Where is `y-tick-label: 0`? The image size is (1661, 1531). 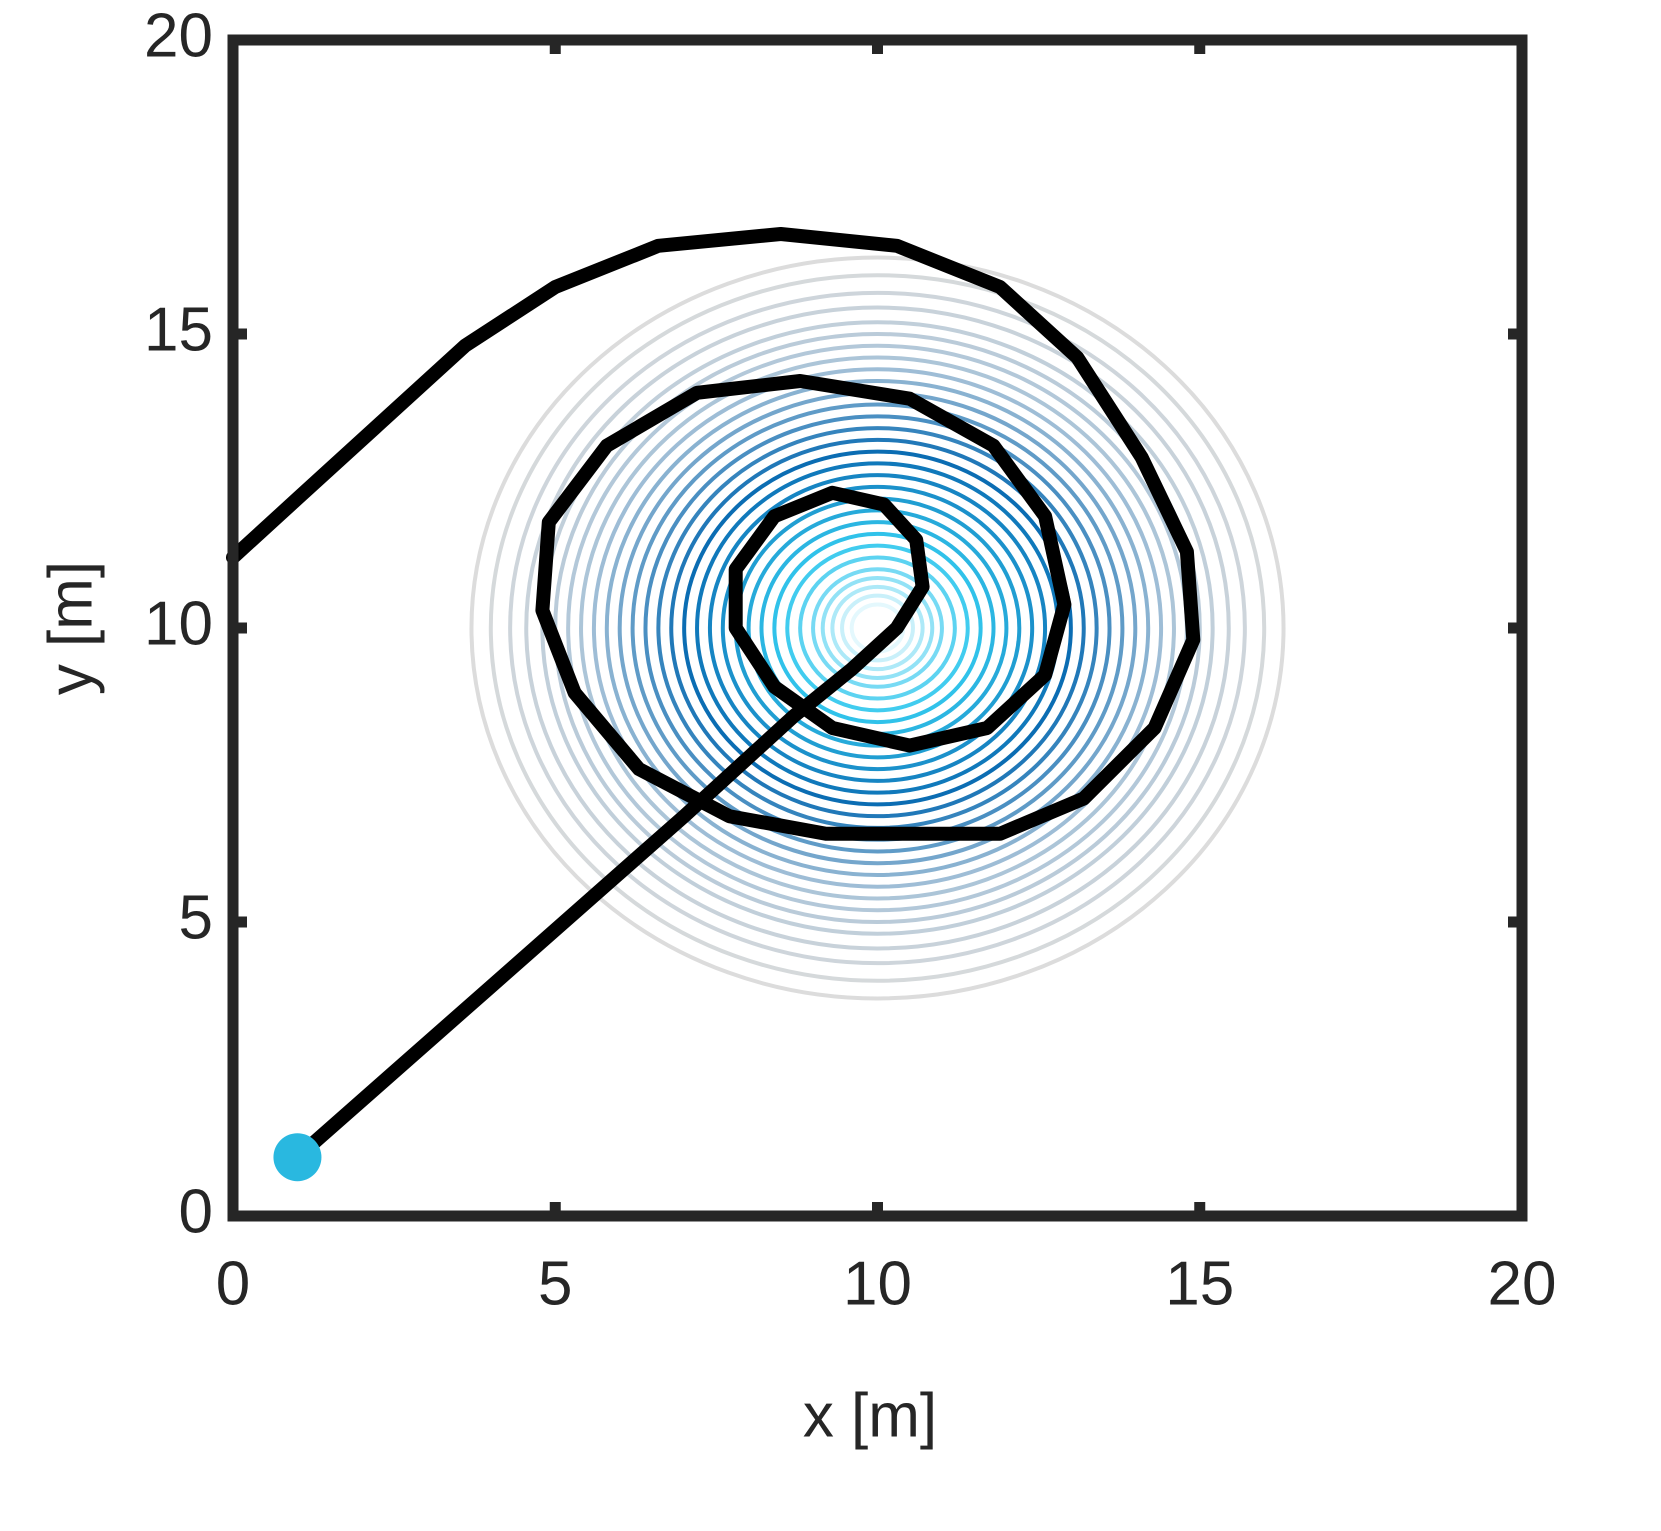 y-tick-label: 0 is located at coordinates (196, 1211).